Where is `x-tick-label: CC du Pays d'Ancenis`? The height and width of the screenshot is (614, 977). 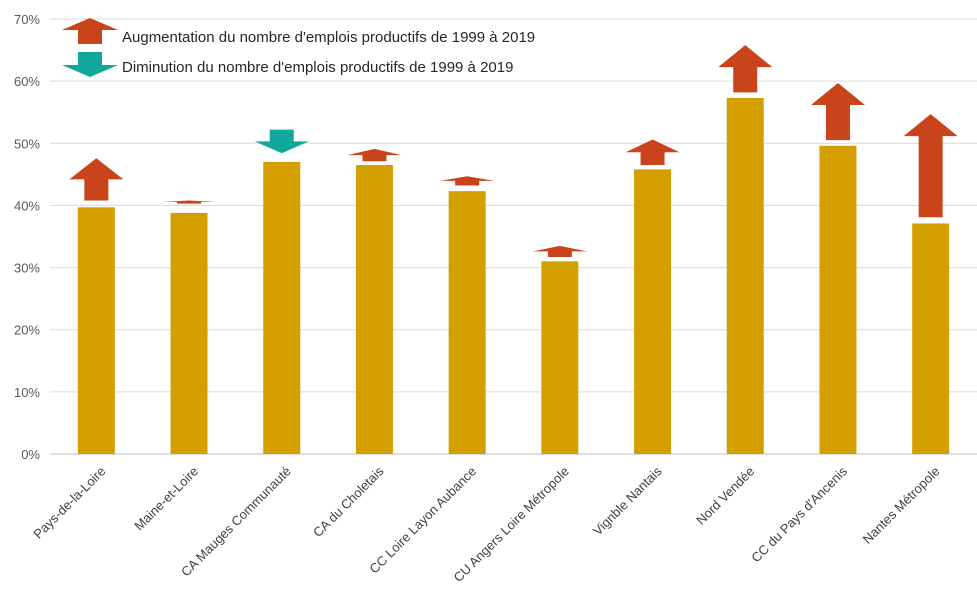 x-tick-label: CC du Pays d'Ancenis is located at coordinates (799, 514).